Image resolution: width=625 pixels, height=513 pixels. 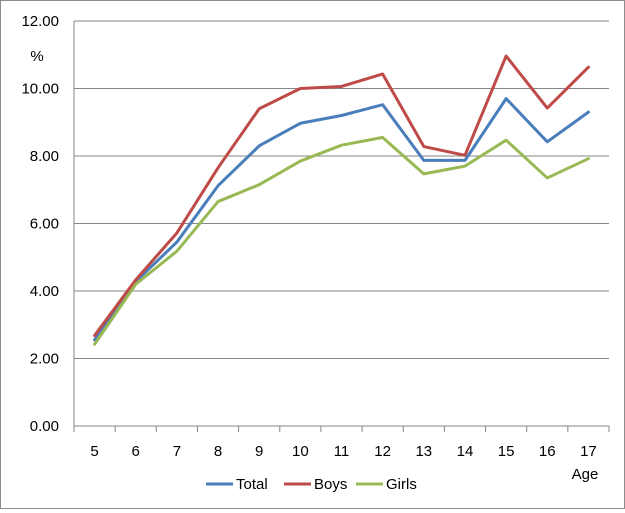 What do you see at coordinates (259, 451) in the screenshot?
I see `x-tick-label: 9` at bounding box center [259, 451].